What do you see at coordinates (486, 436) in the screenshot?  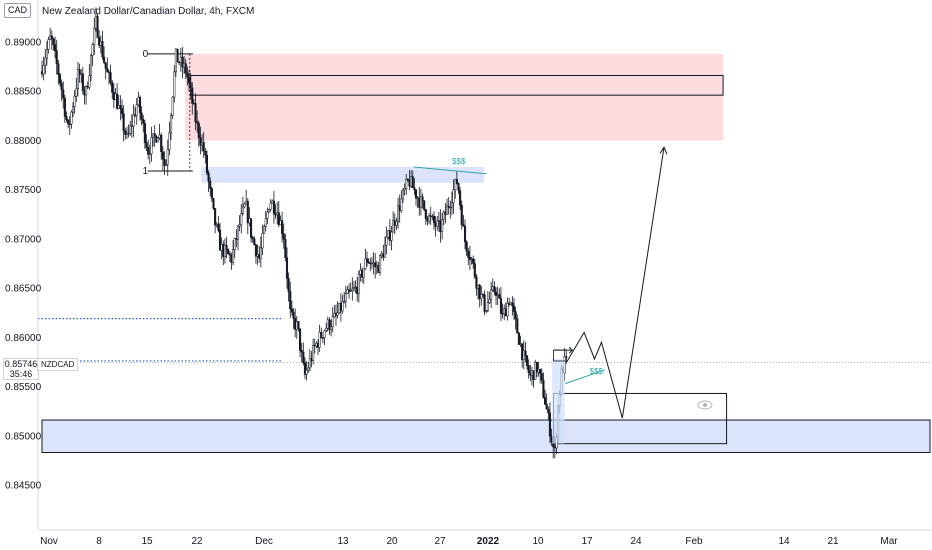 I see `demand-zone` at bounding box center [486, 436].